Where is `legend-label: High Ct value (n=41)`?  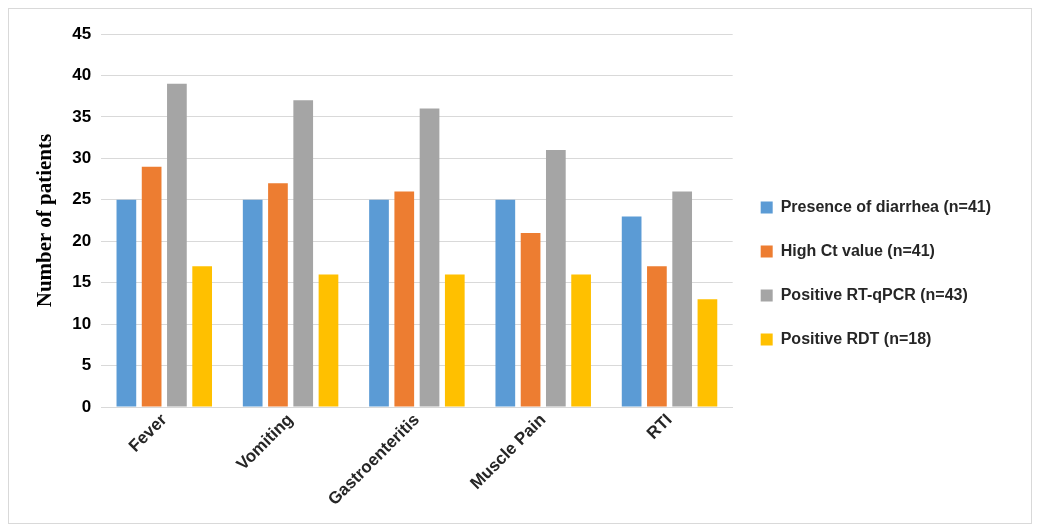
legend-label: High Ct value (n=41) is located at coordinates (857, 250).